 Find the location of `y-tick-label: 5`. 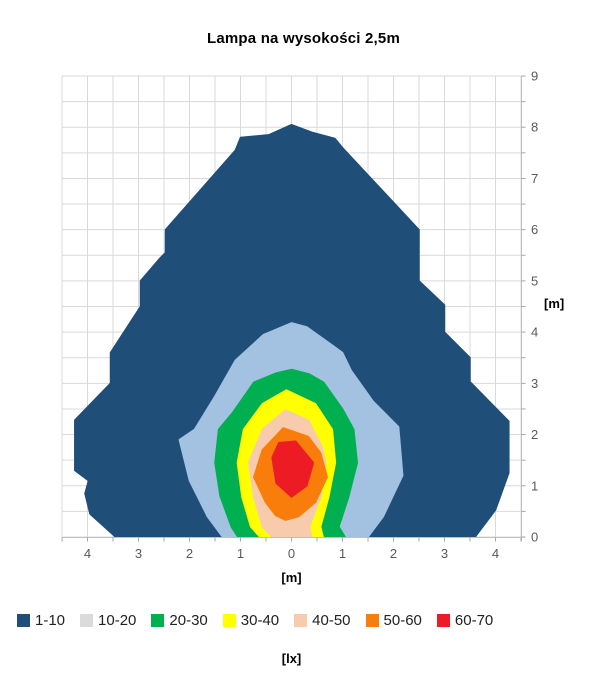

y-tick-label: 5 is located at coordinates (534, 280).